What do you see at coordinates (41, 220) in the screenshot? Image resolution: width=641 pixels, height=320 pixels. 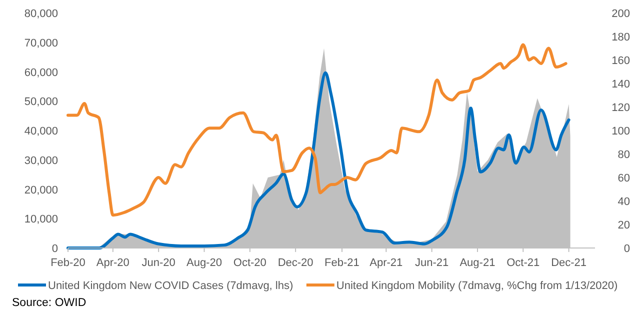 I see `y-tick-label: 10,000` at bounding box center [41, 220].